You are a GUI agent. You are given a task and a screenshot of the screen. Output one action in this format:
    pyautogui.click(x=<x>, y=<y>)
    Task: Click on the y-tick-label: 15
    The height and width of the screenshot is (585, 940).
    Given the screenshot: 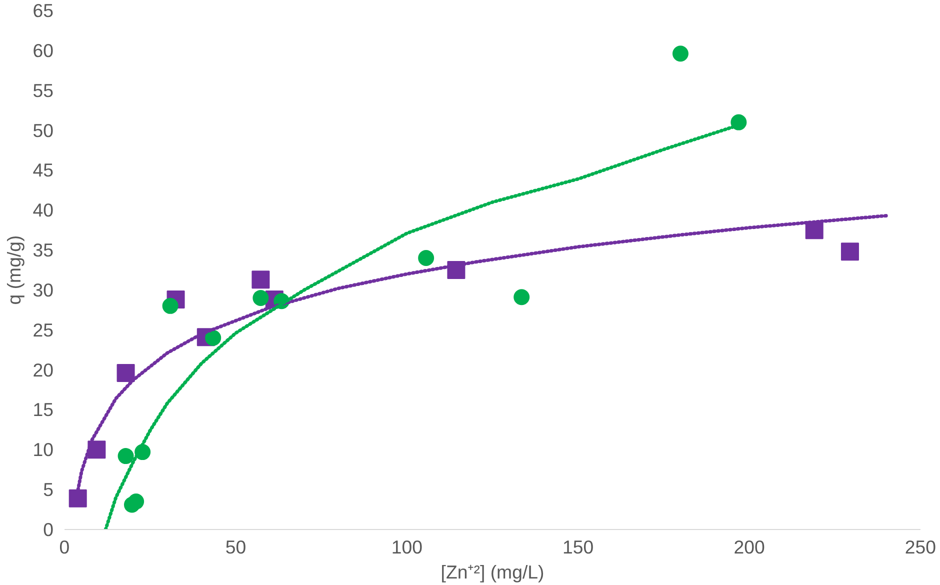 What is the action you would take?
    pyautogui.click(x=43, y=409)
    